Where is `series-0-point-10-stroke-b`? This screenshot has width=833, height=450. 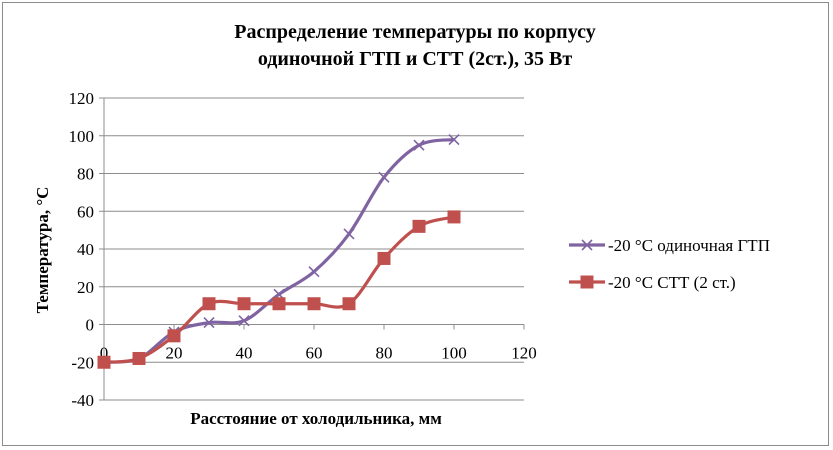 series-0-point-10-stroke-b is located at coordinates (454, 139).